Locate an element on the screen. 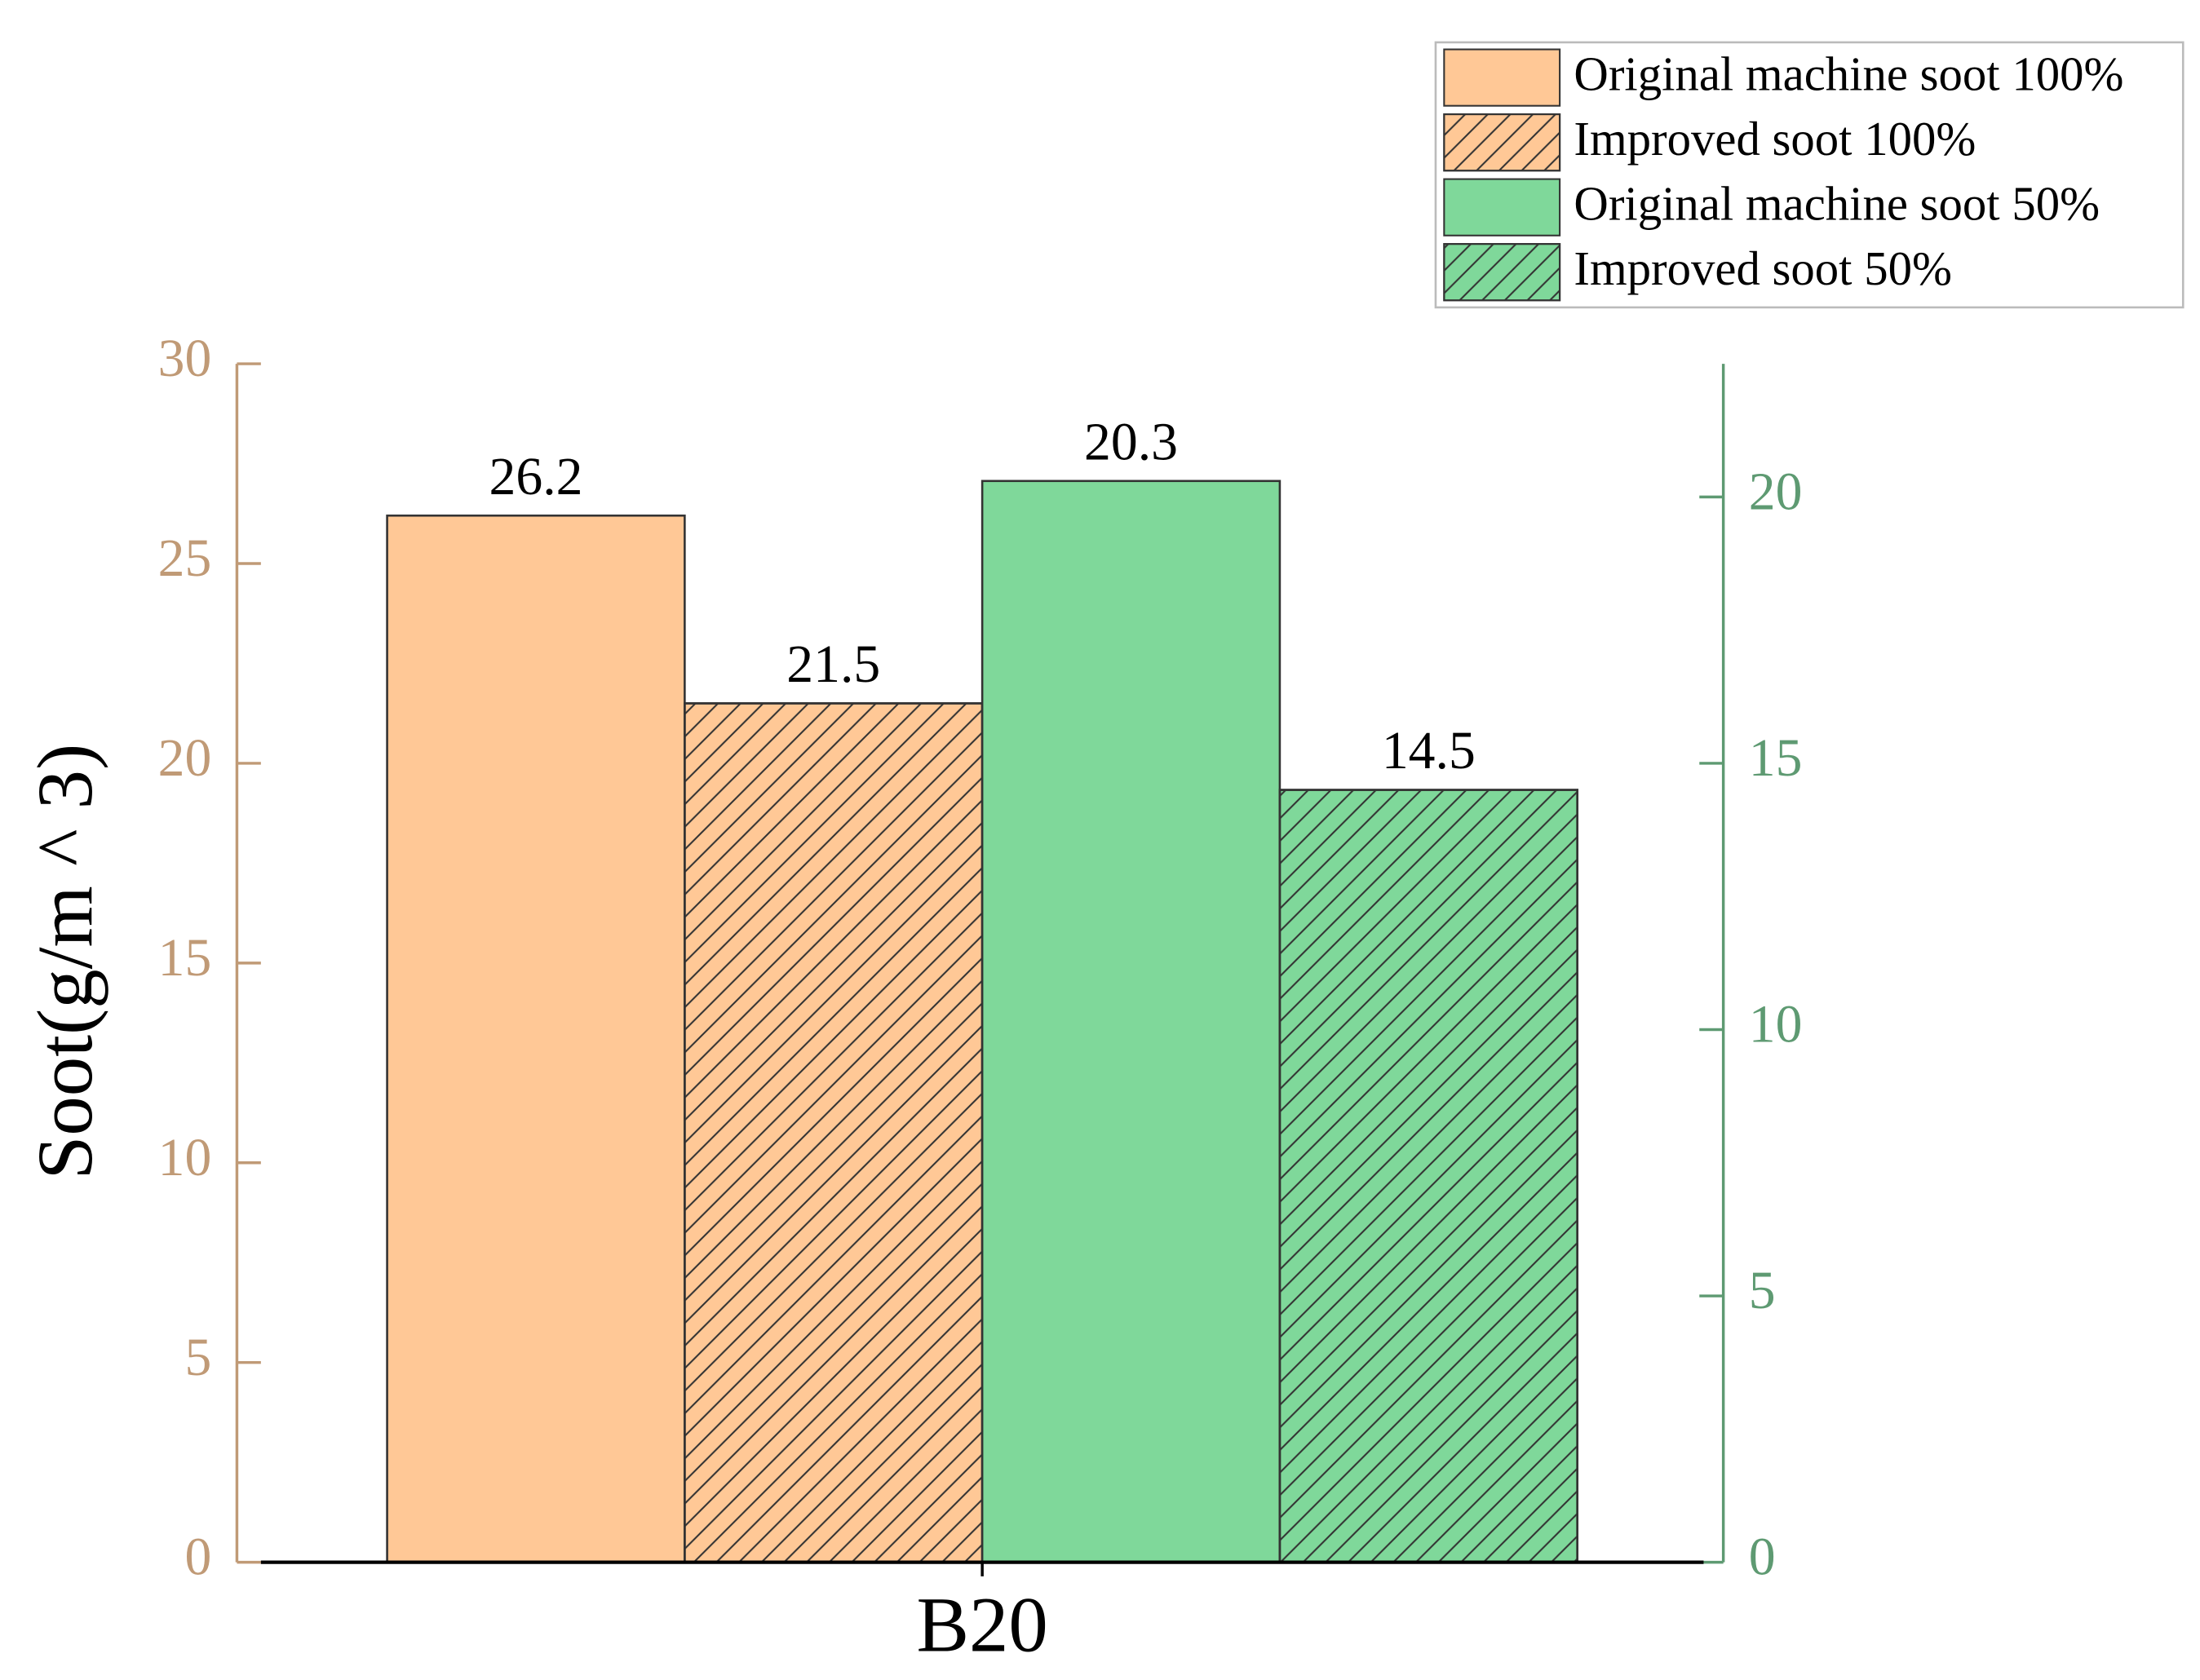 This screenshot has height=1680, width=2200. y2-tick-label: 5 is located at coordinates (1762, 1290).